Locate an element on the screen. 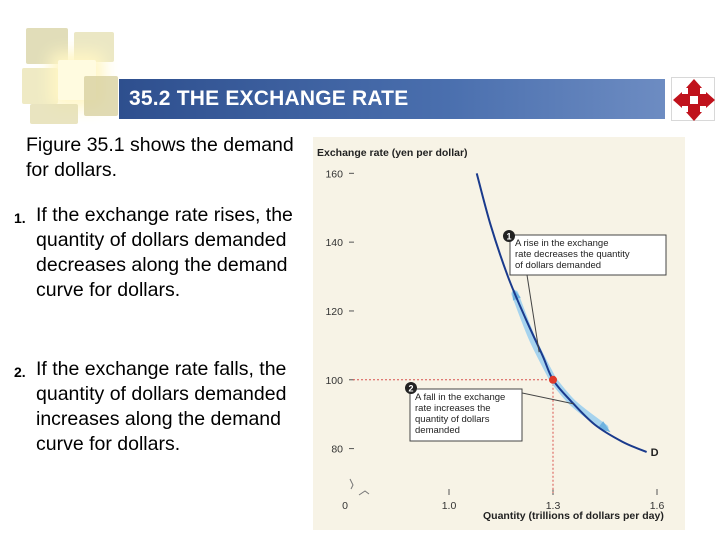 Image resolution: width=720 pixels, height=540 pixels. annotation-2-box is located at coordinates (466, 415).